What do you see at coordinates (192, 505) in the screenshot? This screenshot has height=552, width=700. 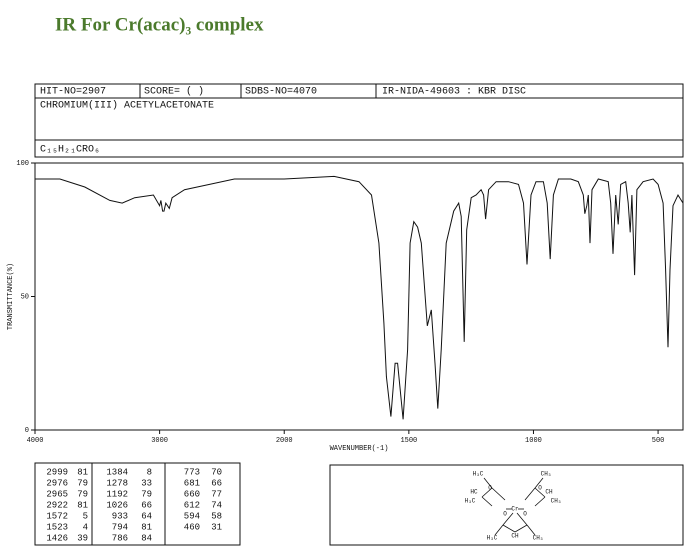 I see `table-cell: 612` at bounding box center [192, 505].